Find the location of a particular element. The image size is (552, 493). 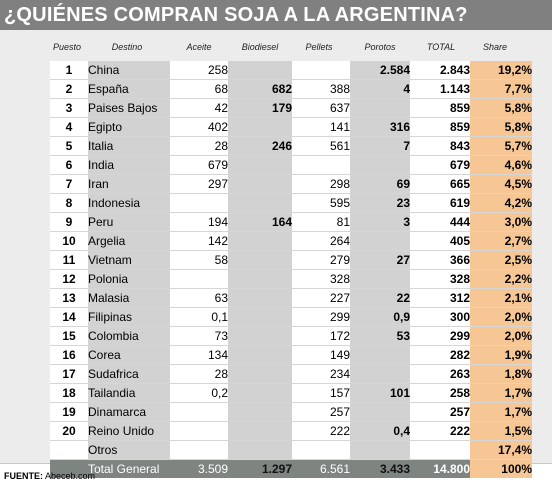

table-row: Otros 17,4% is located at coordinates (291, 450).